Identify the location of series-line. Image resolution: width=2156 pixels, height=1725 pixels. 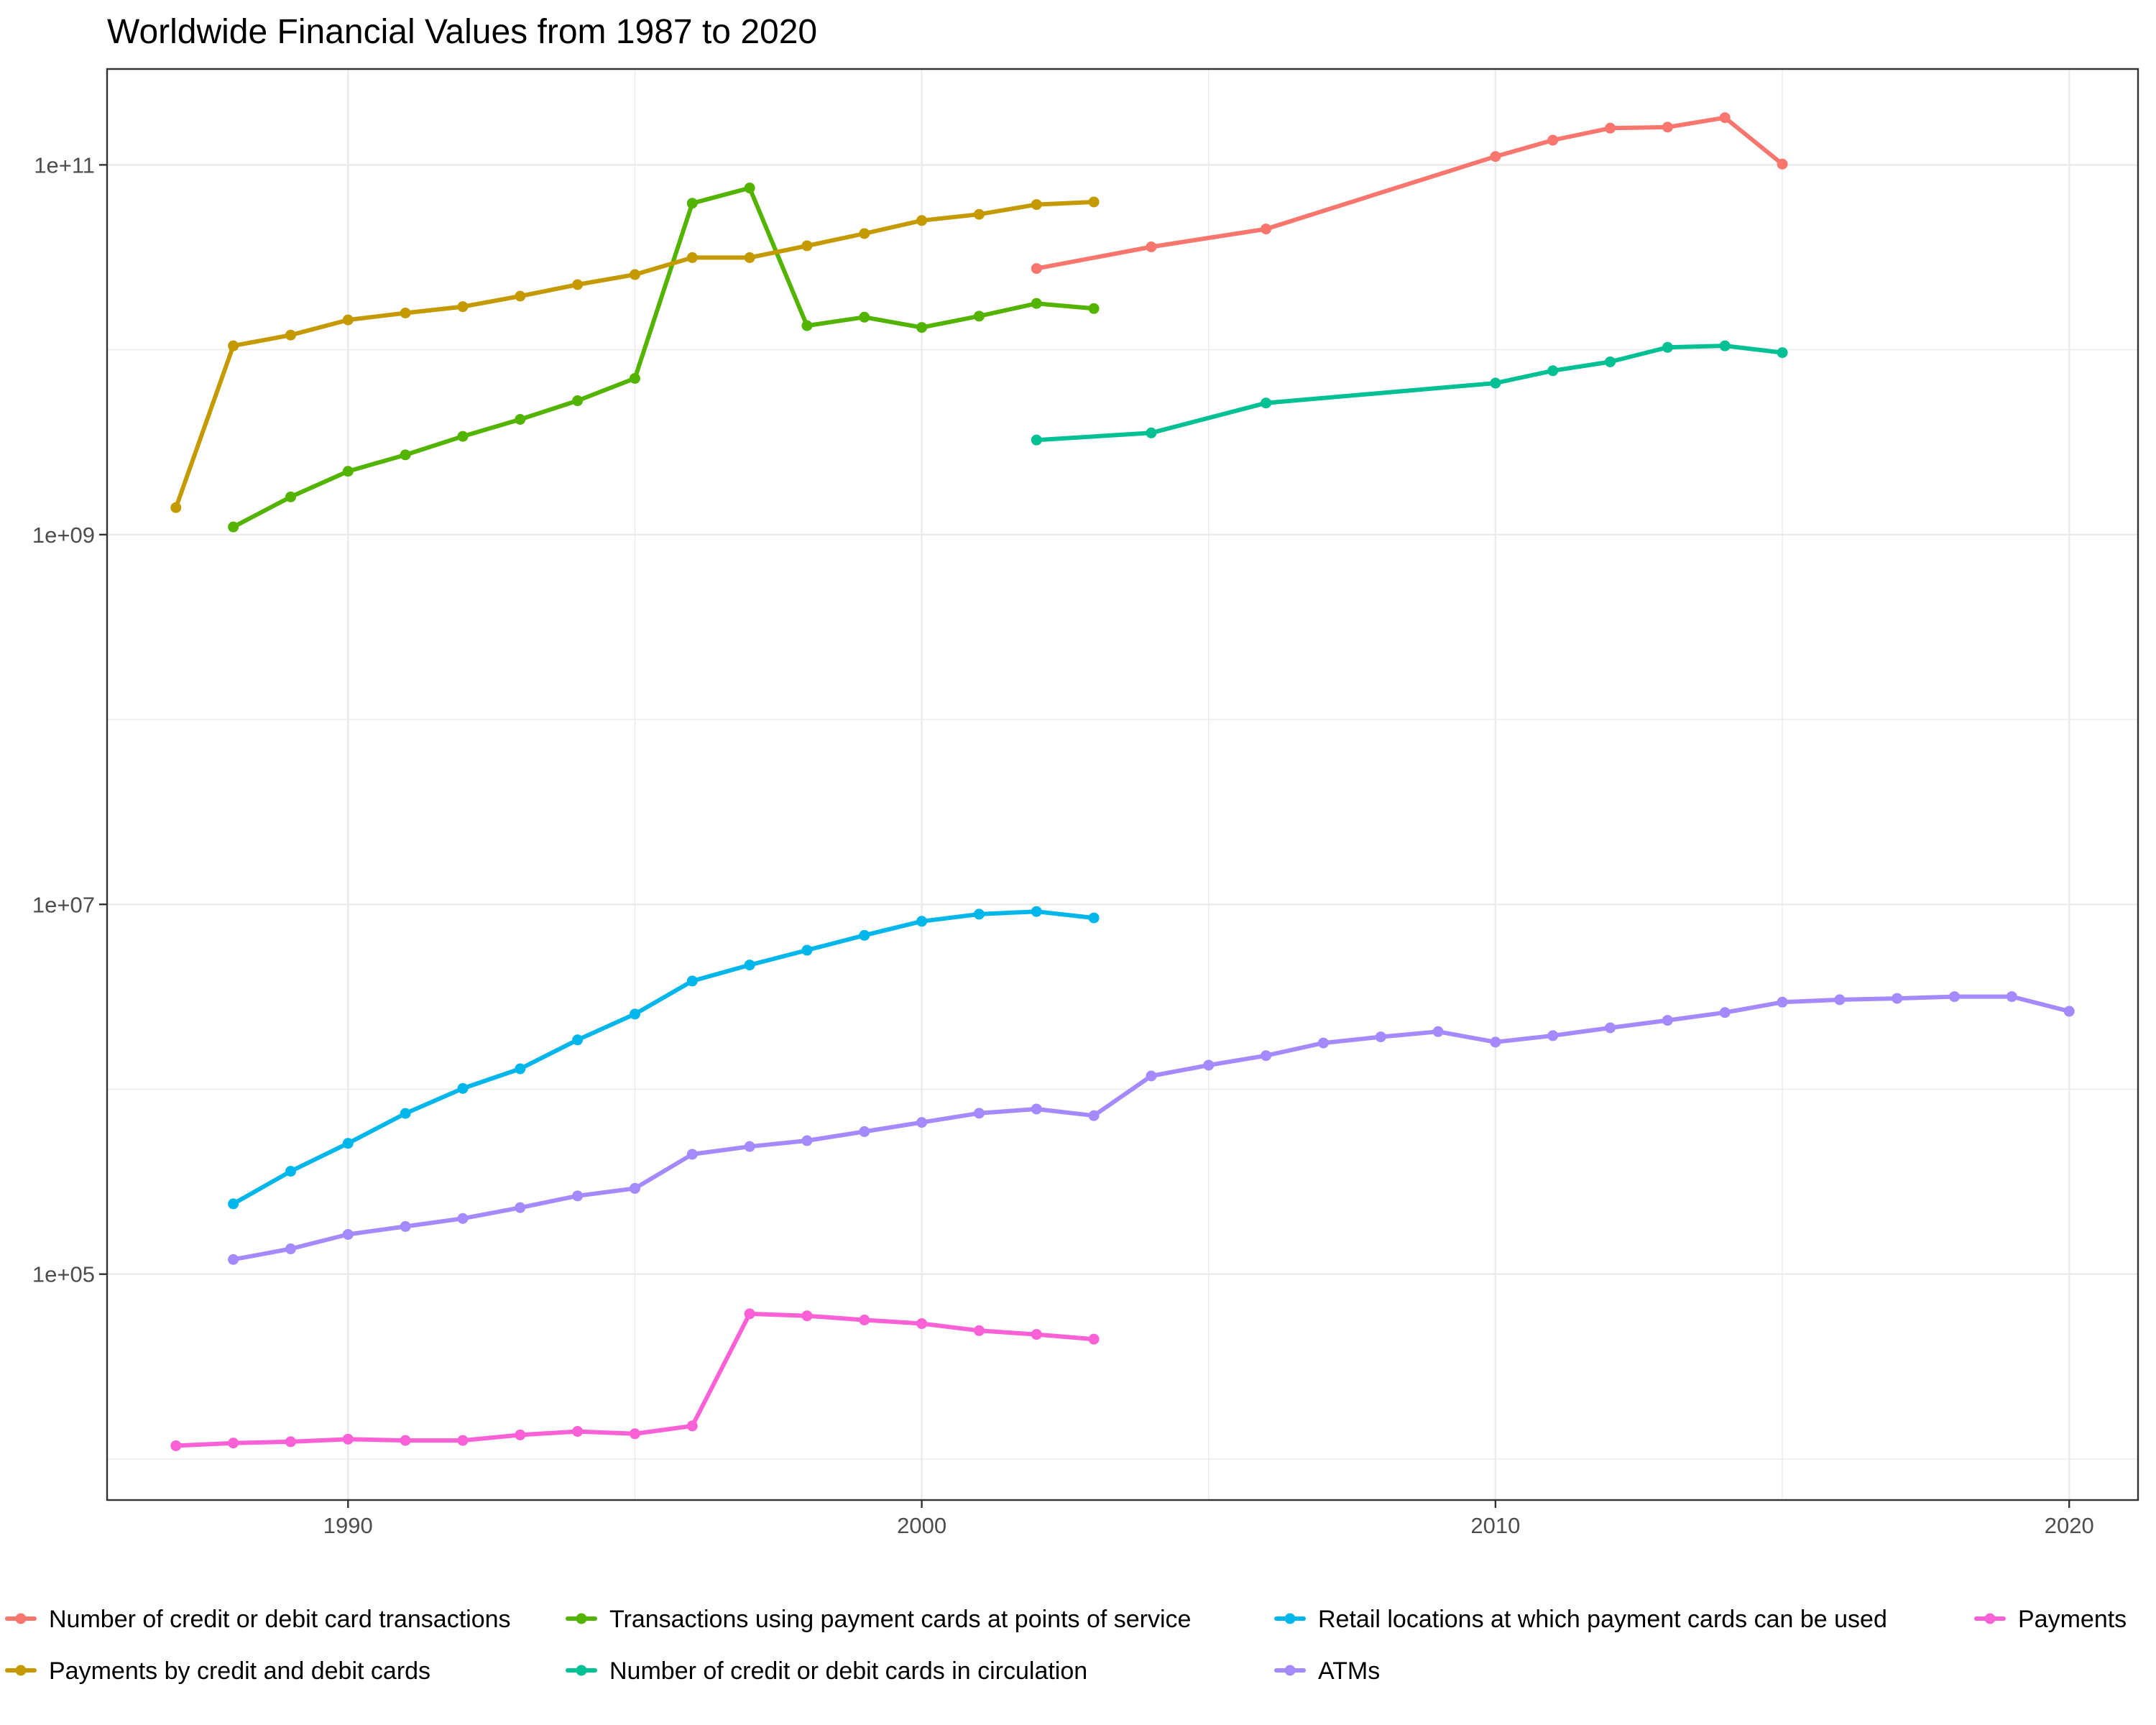
(664, 1057).